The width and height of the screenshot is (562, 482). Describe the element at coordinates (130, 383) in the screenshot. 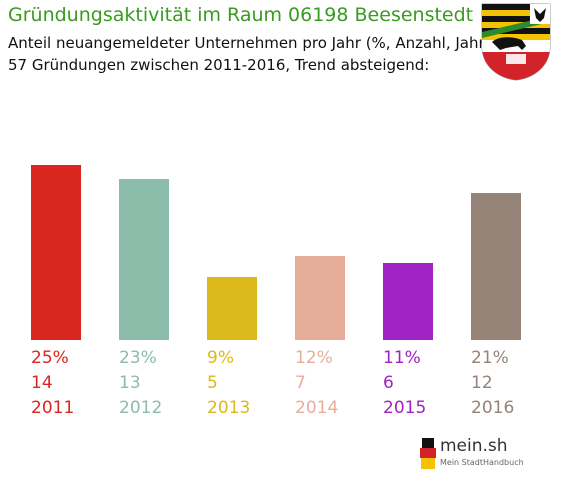

I see `count-label-2012: 13` at that location.